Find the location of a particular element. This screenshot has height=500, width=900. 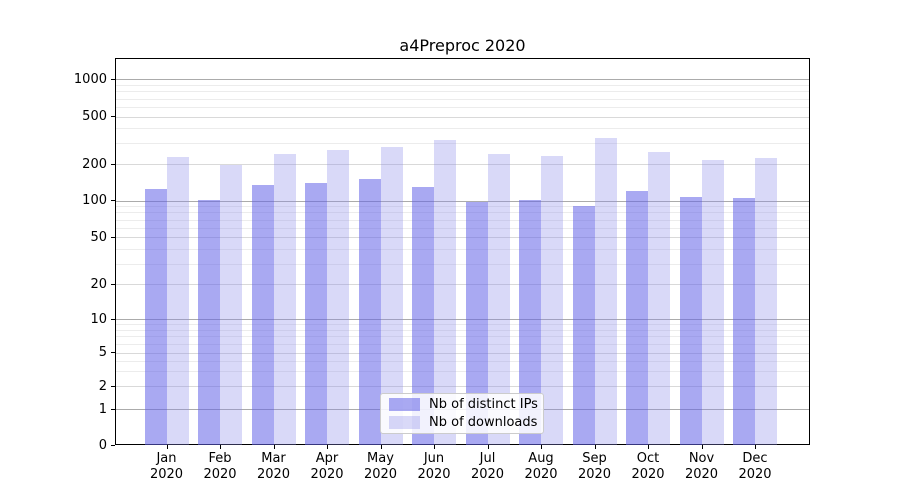

y-tick-label: 5 is located at coordinates (102, 353).